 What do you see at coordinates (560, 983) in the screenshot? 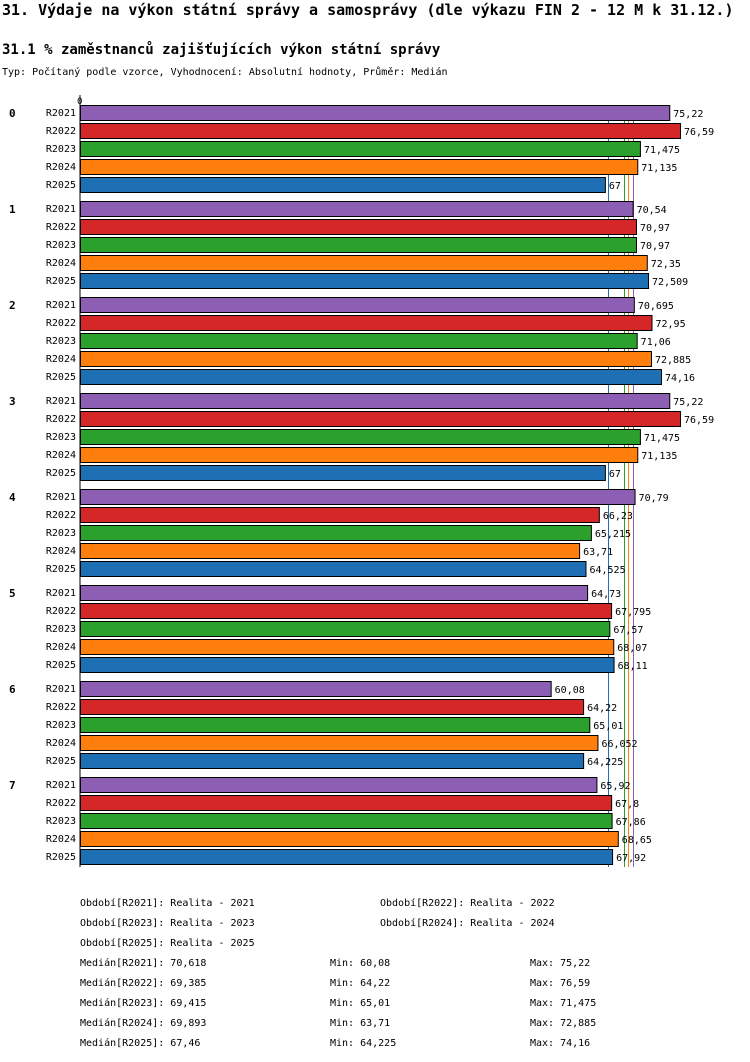
I see `stat-max-r2022: Max: 76,59` at bounding box center [560, 983].